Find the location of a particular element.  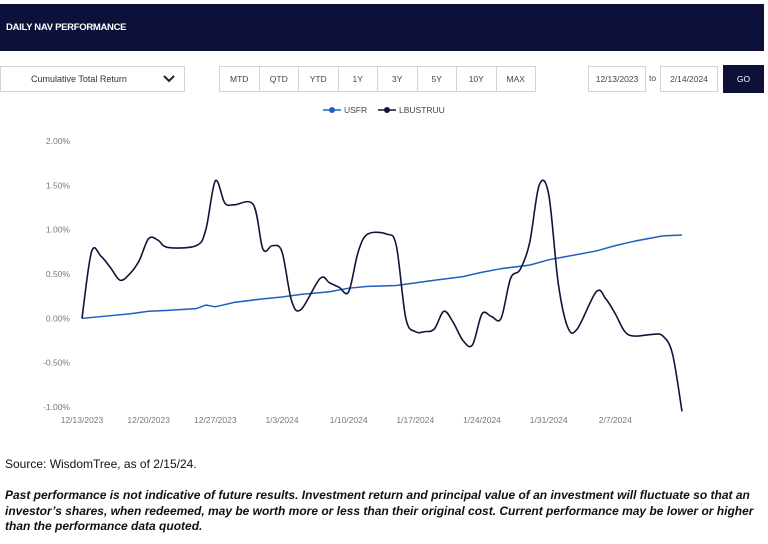

y-tick-label: 1.50% is located at coordinates (58, 185).